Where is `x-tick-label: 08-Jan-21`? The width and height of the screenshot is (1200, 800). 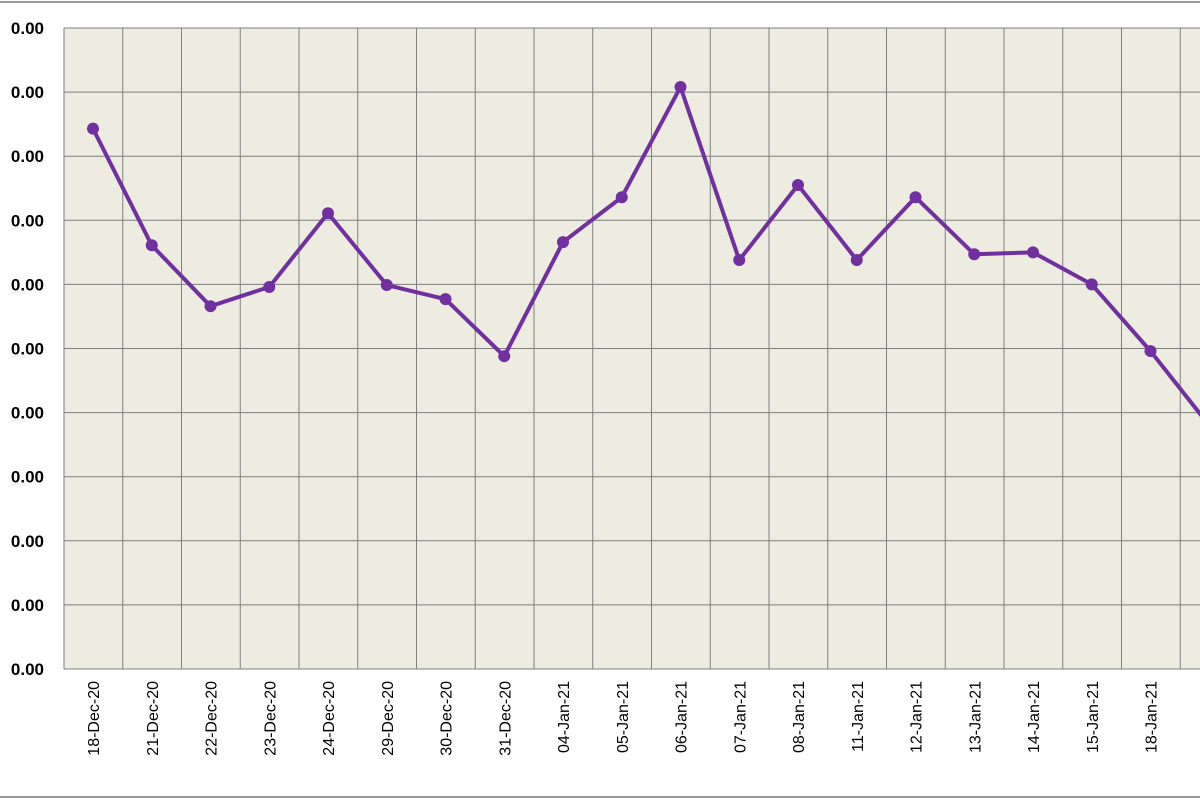
x-tick-label: 08-Jan-21 is located at coordinates (799, 717).